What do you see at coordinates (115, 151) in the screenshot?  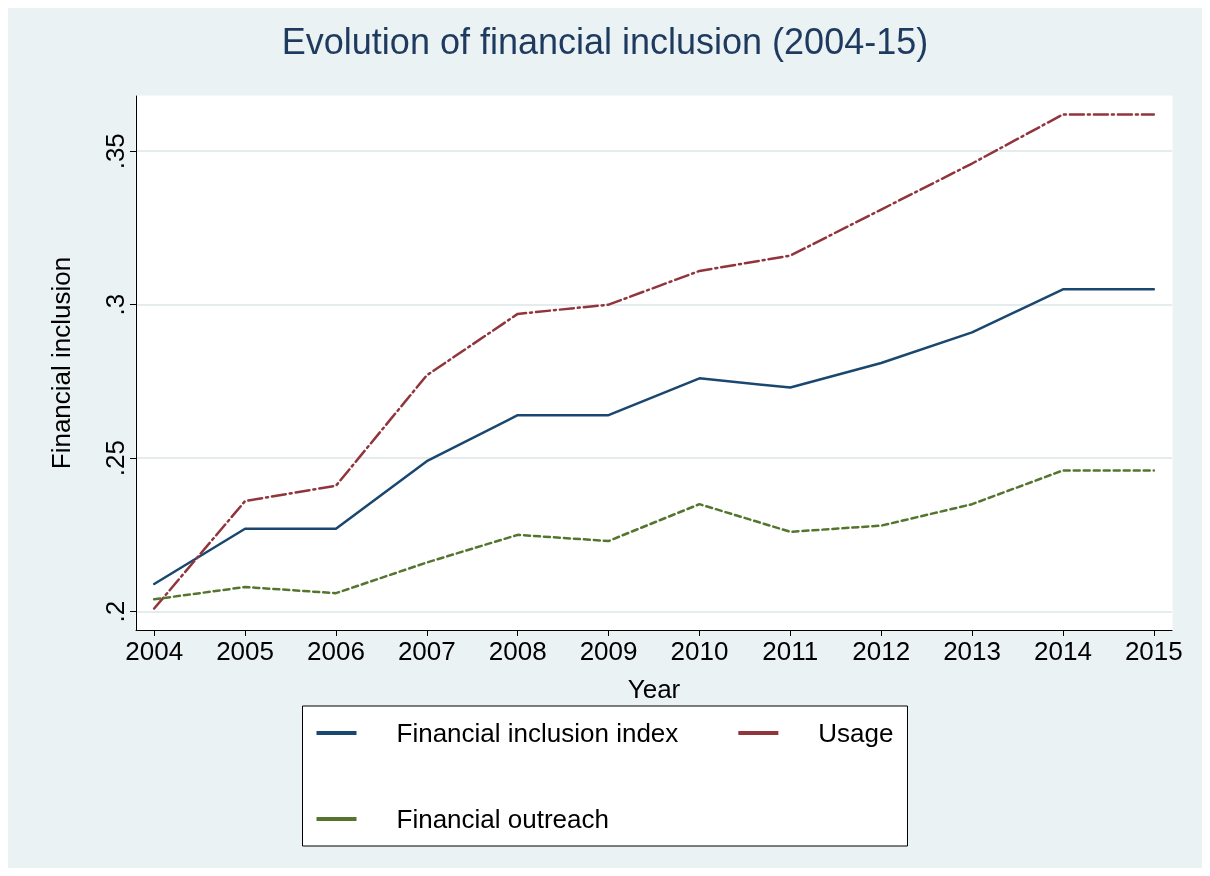 I see `y-tick-label: .35` at bounding box center [115, 151].